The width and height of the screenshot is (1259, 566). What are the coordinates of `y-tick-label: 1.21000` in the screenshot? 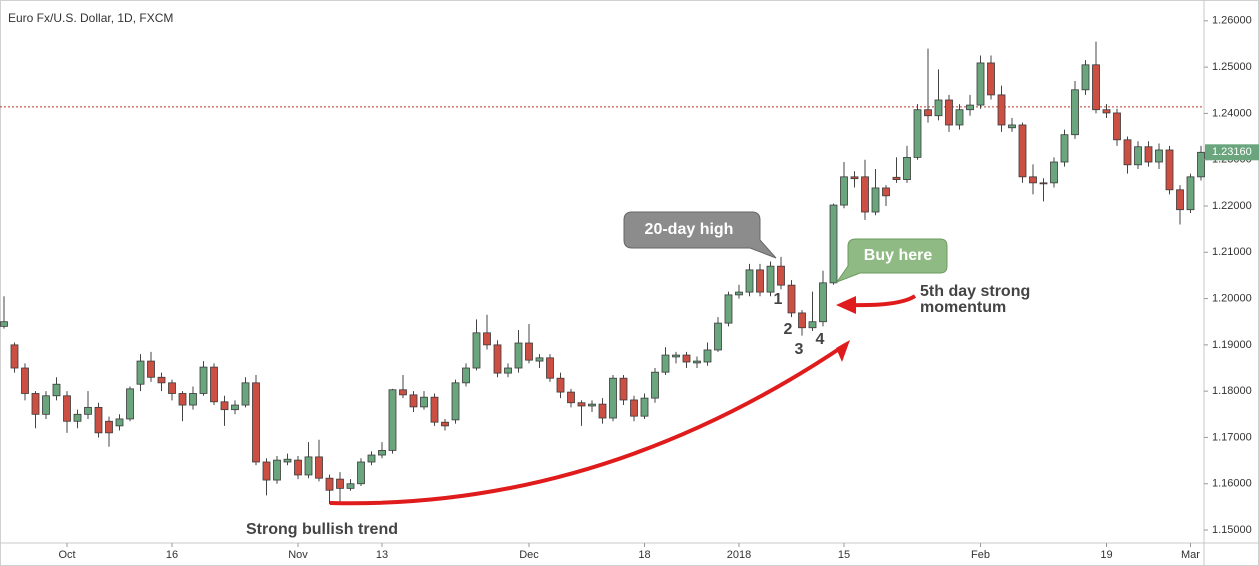 It's located at (1232, 252).